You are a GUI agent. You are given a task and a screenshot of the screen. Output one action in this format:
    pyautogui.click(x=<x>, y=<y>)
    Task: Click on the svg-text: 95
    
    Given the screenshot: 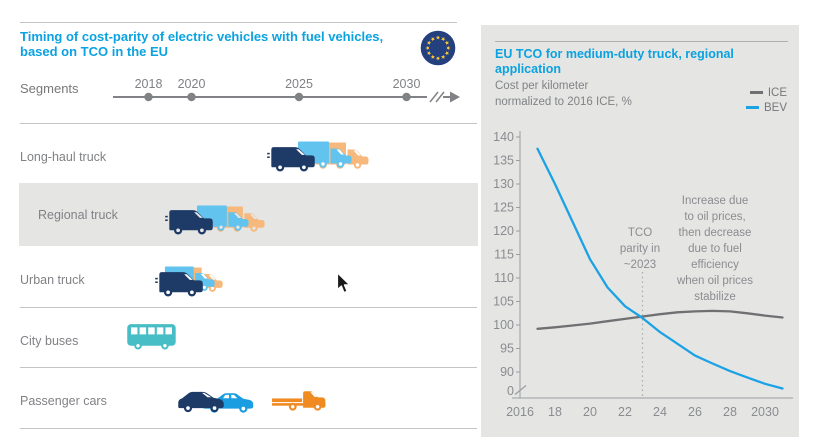 What is the action you would take?
    pyautogui.click(x=507, y=349)
    